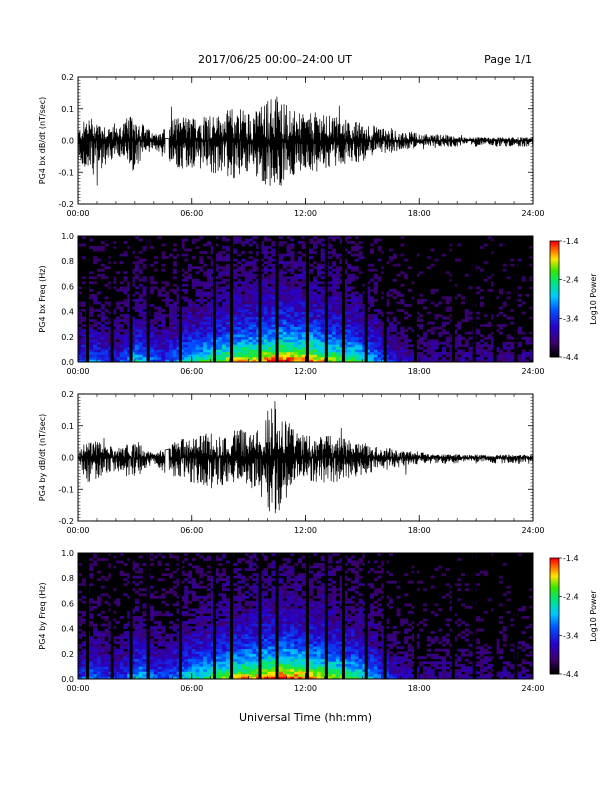  I want to click on y-tick-label: 1.0, so click(67, 236).